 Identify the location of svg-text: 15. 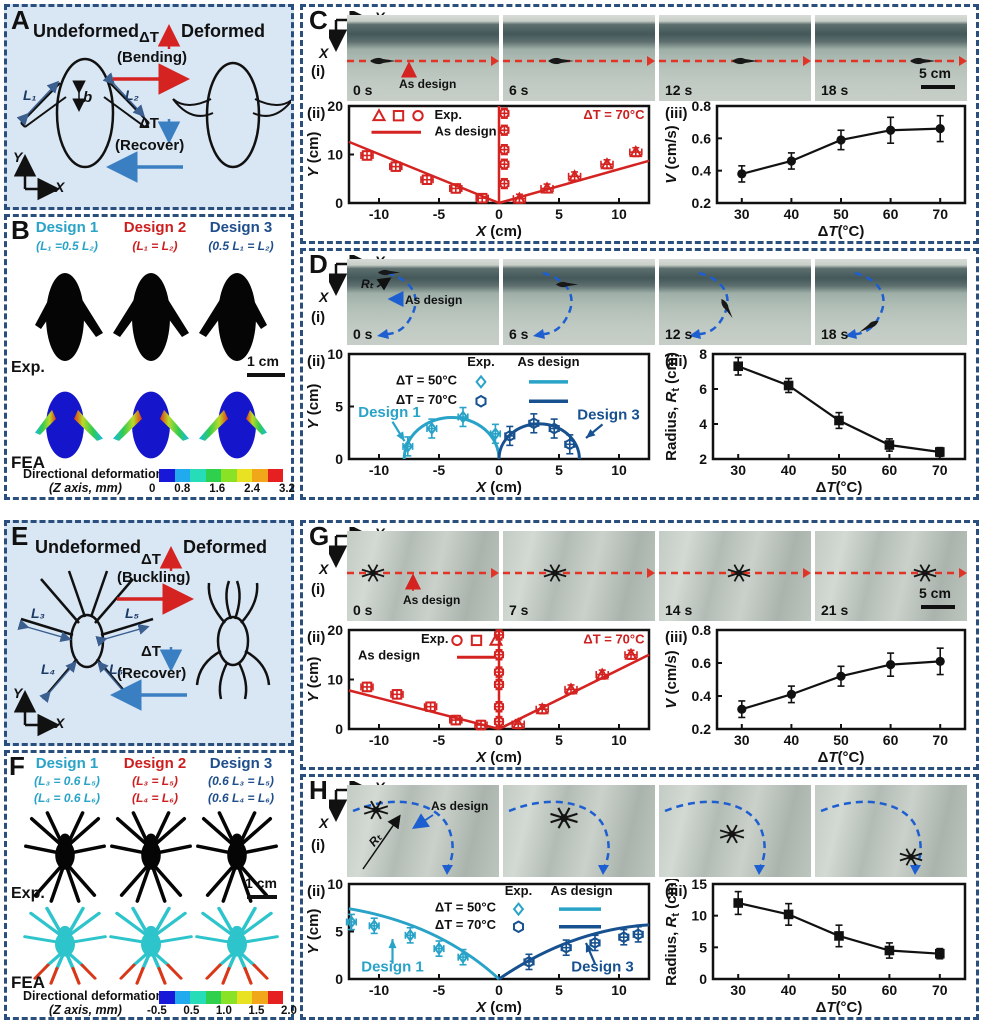
(699, 885).